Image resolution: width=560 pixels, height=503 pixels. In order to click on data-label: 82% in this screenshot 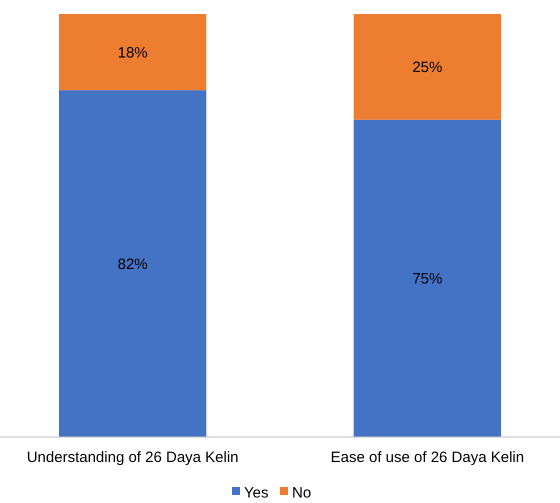, I will do `click(133, 264)`.